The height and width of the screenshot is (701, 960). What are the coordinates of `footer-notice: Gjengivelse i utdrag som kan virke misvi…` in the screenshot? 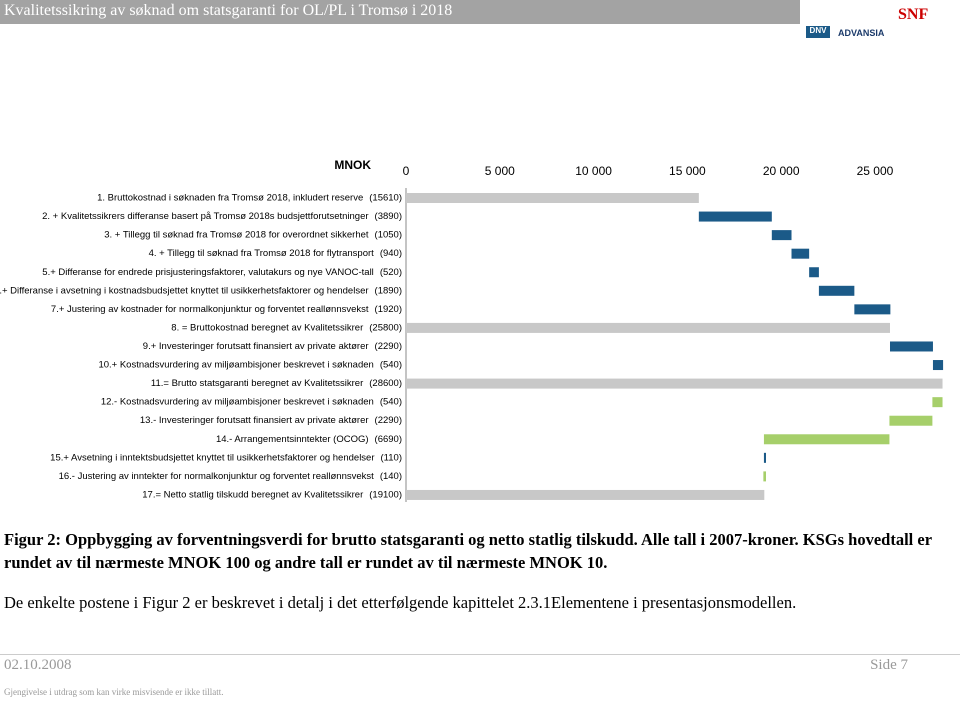 It's located at (114, 692).